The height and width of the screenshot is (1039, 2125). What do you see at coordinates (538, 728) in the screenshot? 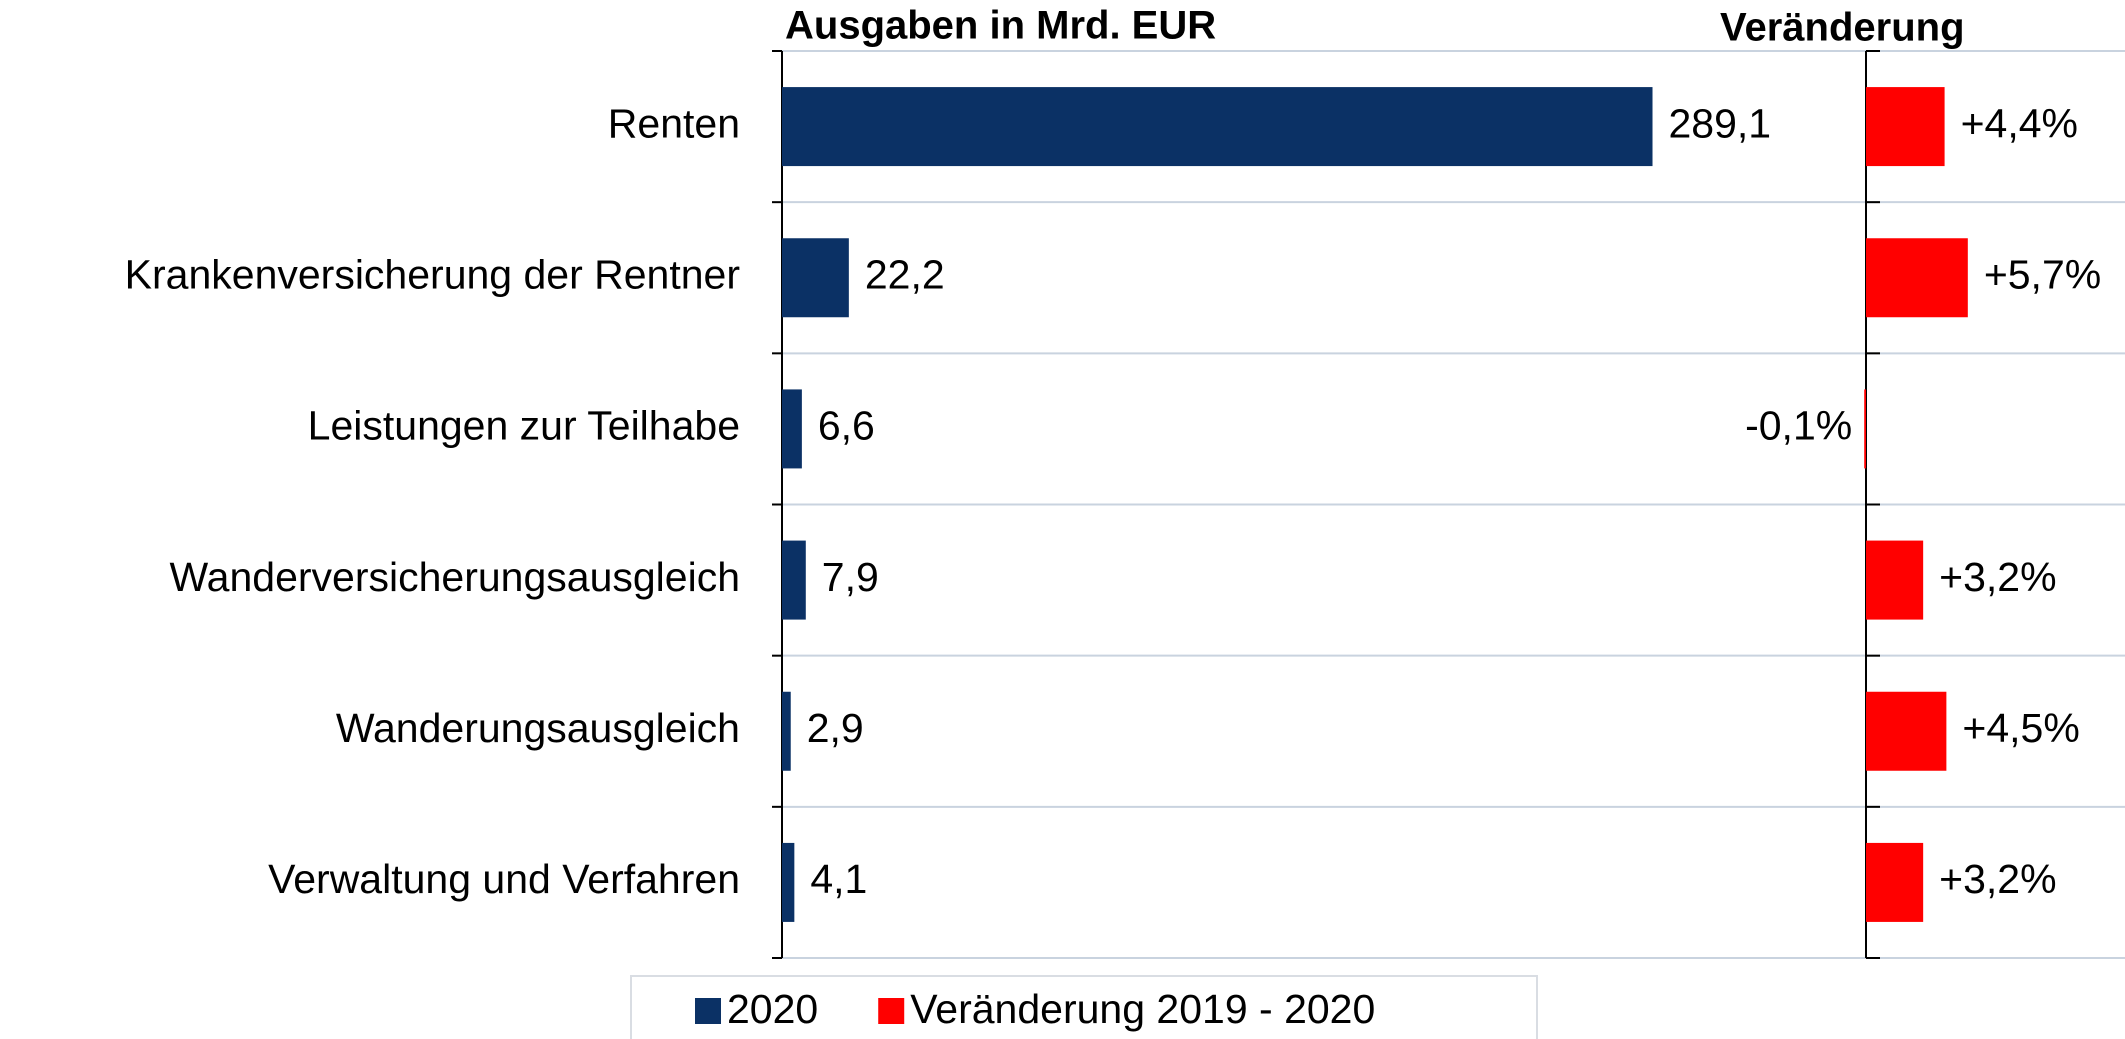
I see `category-label: Wanderungsausgleich` at bounding box center [538, 728].